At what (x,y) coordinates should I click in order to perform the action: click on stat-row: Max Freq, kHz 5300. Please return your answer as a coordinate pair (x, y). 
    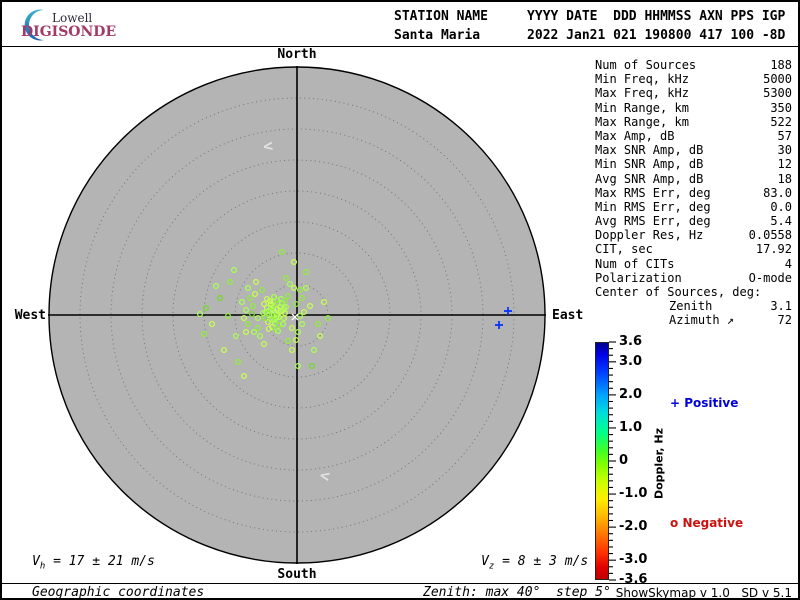
    Looking at the image, I should click on (693, 93).